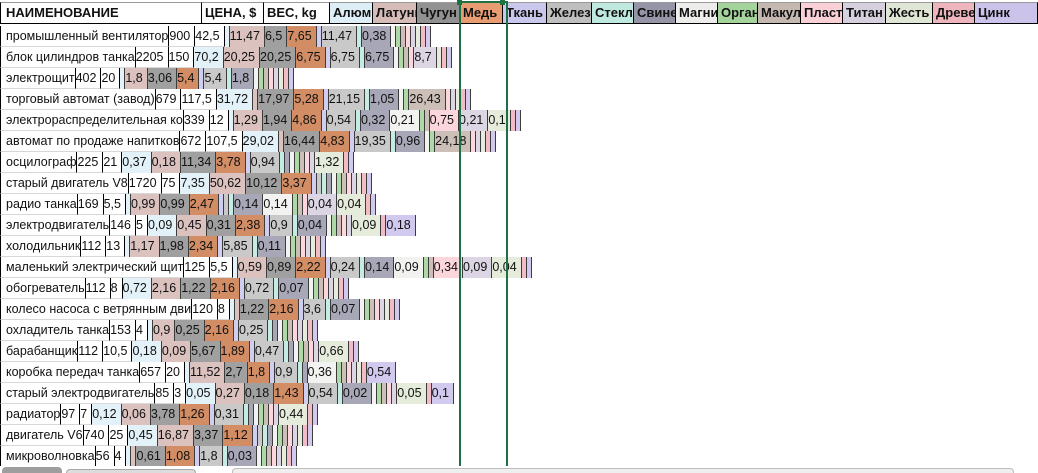  I want to click on cell-latun-row21, so click(134, 456).